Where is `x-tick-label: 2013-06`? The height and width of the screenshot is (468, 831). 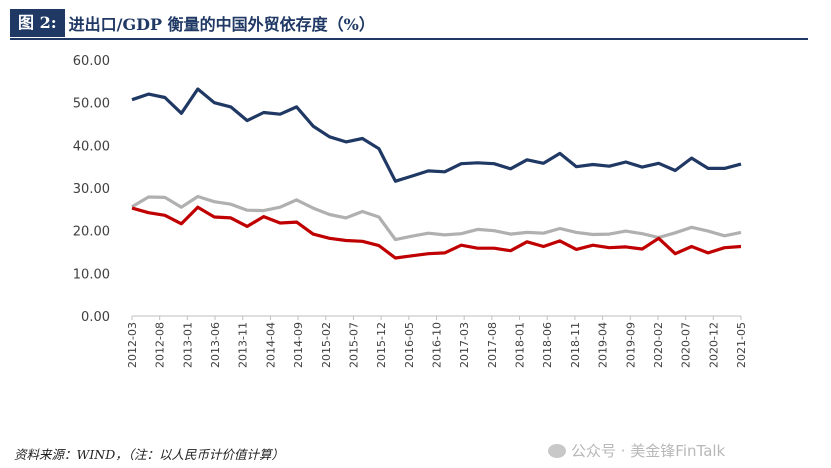
x-tick-label: 2013-06 is located at coordinates (215, 345).